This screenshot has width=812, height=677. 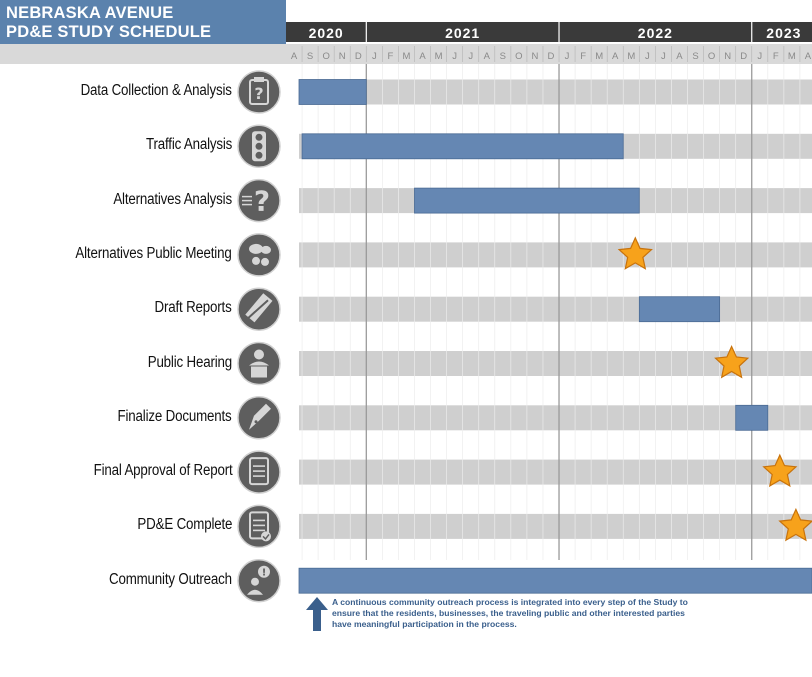 I want to click on task-label: Data Collection & Analysis, so click(x=156, y=90).